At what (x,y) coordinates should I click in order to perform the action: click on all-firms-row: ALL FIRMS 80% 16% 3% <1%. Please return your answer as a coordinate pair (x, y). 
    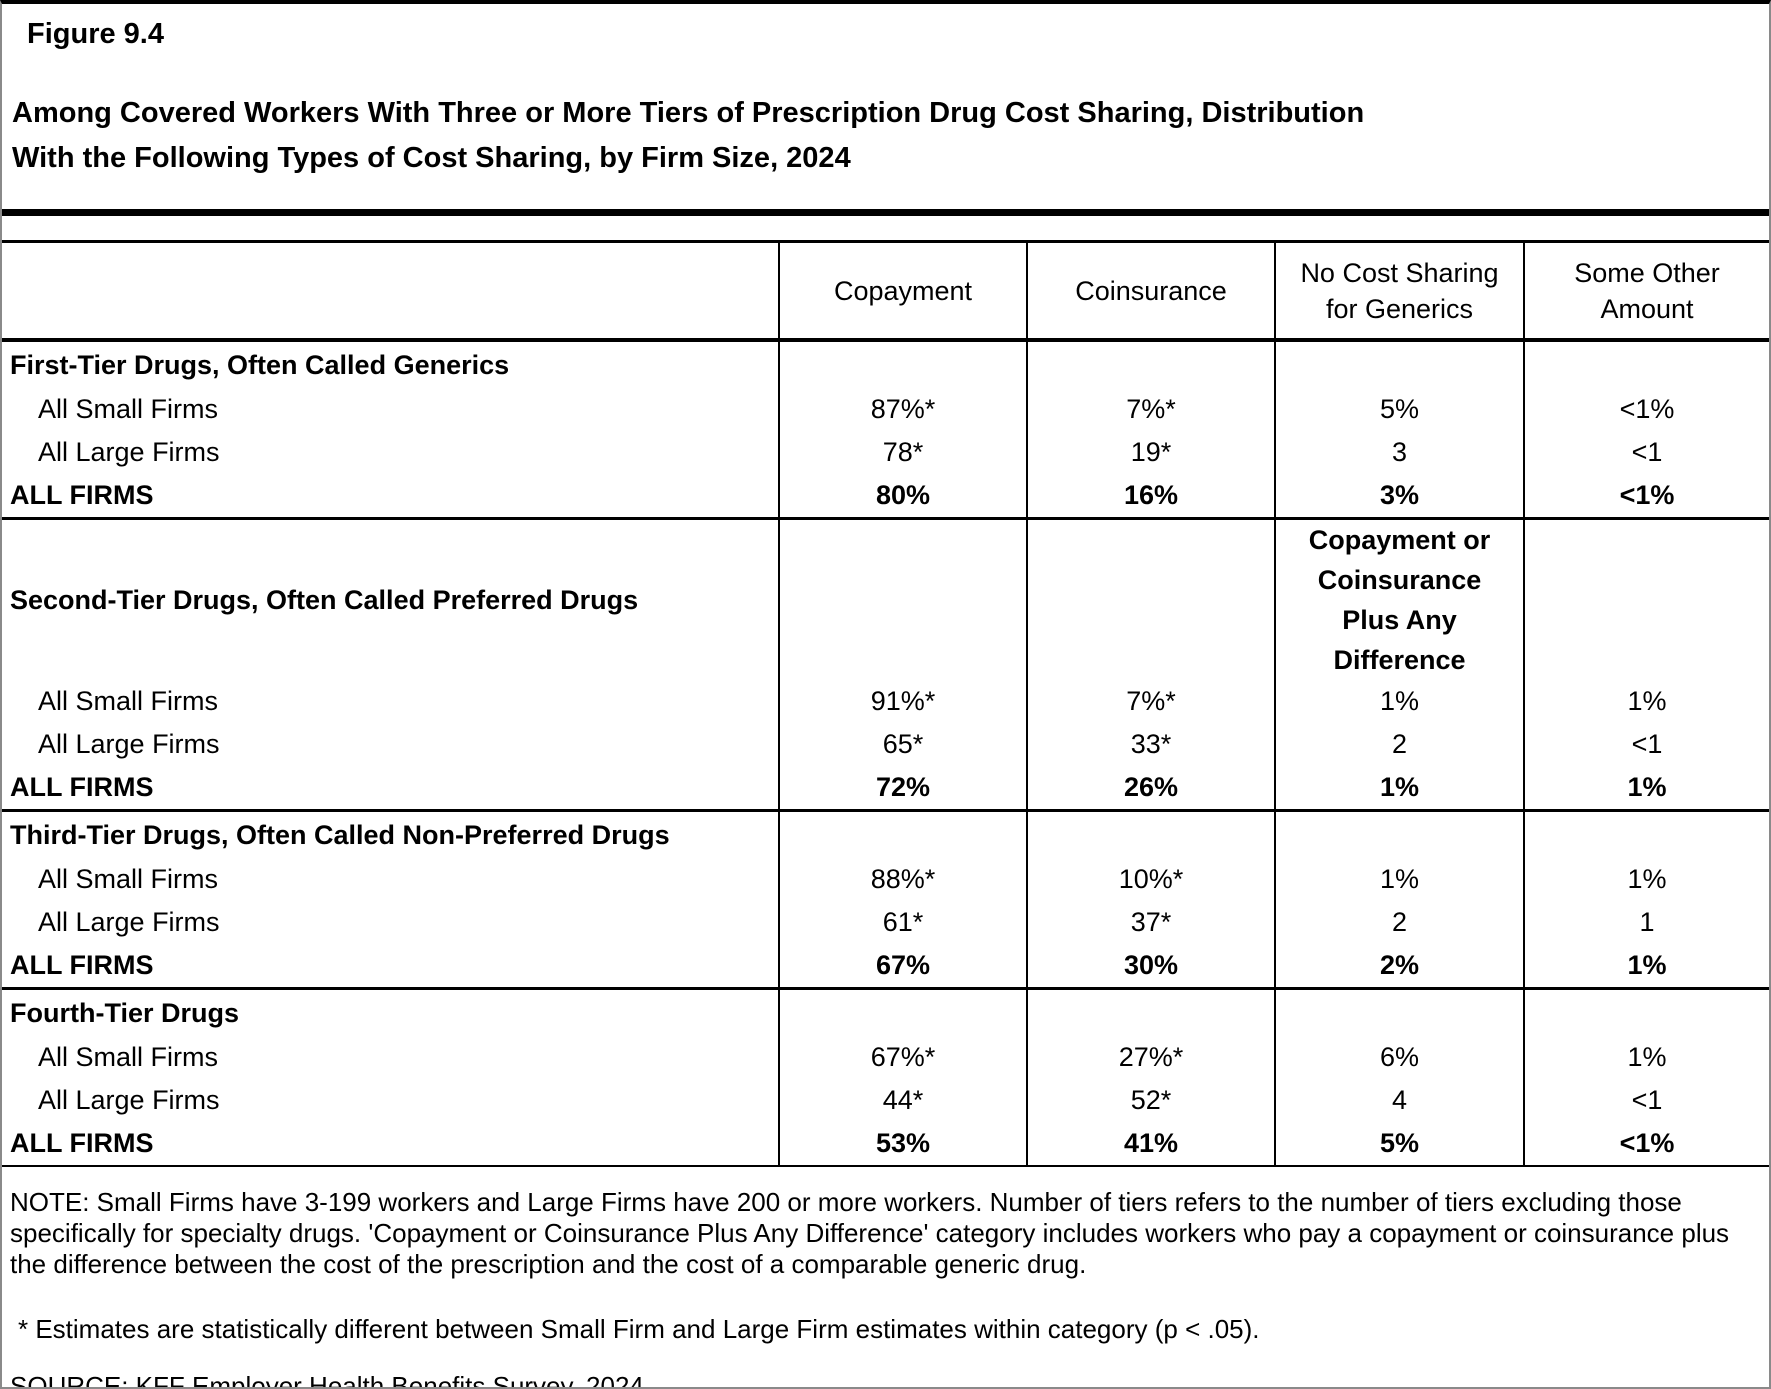
    Looking at the image, I should click on (885, 496).